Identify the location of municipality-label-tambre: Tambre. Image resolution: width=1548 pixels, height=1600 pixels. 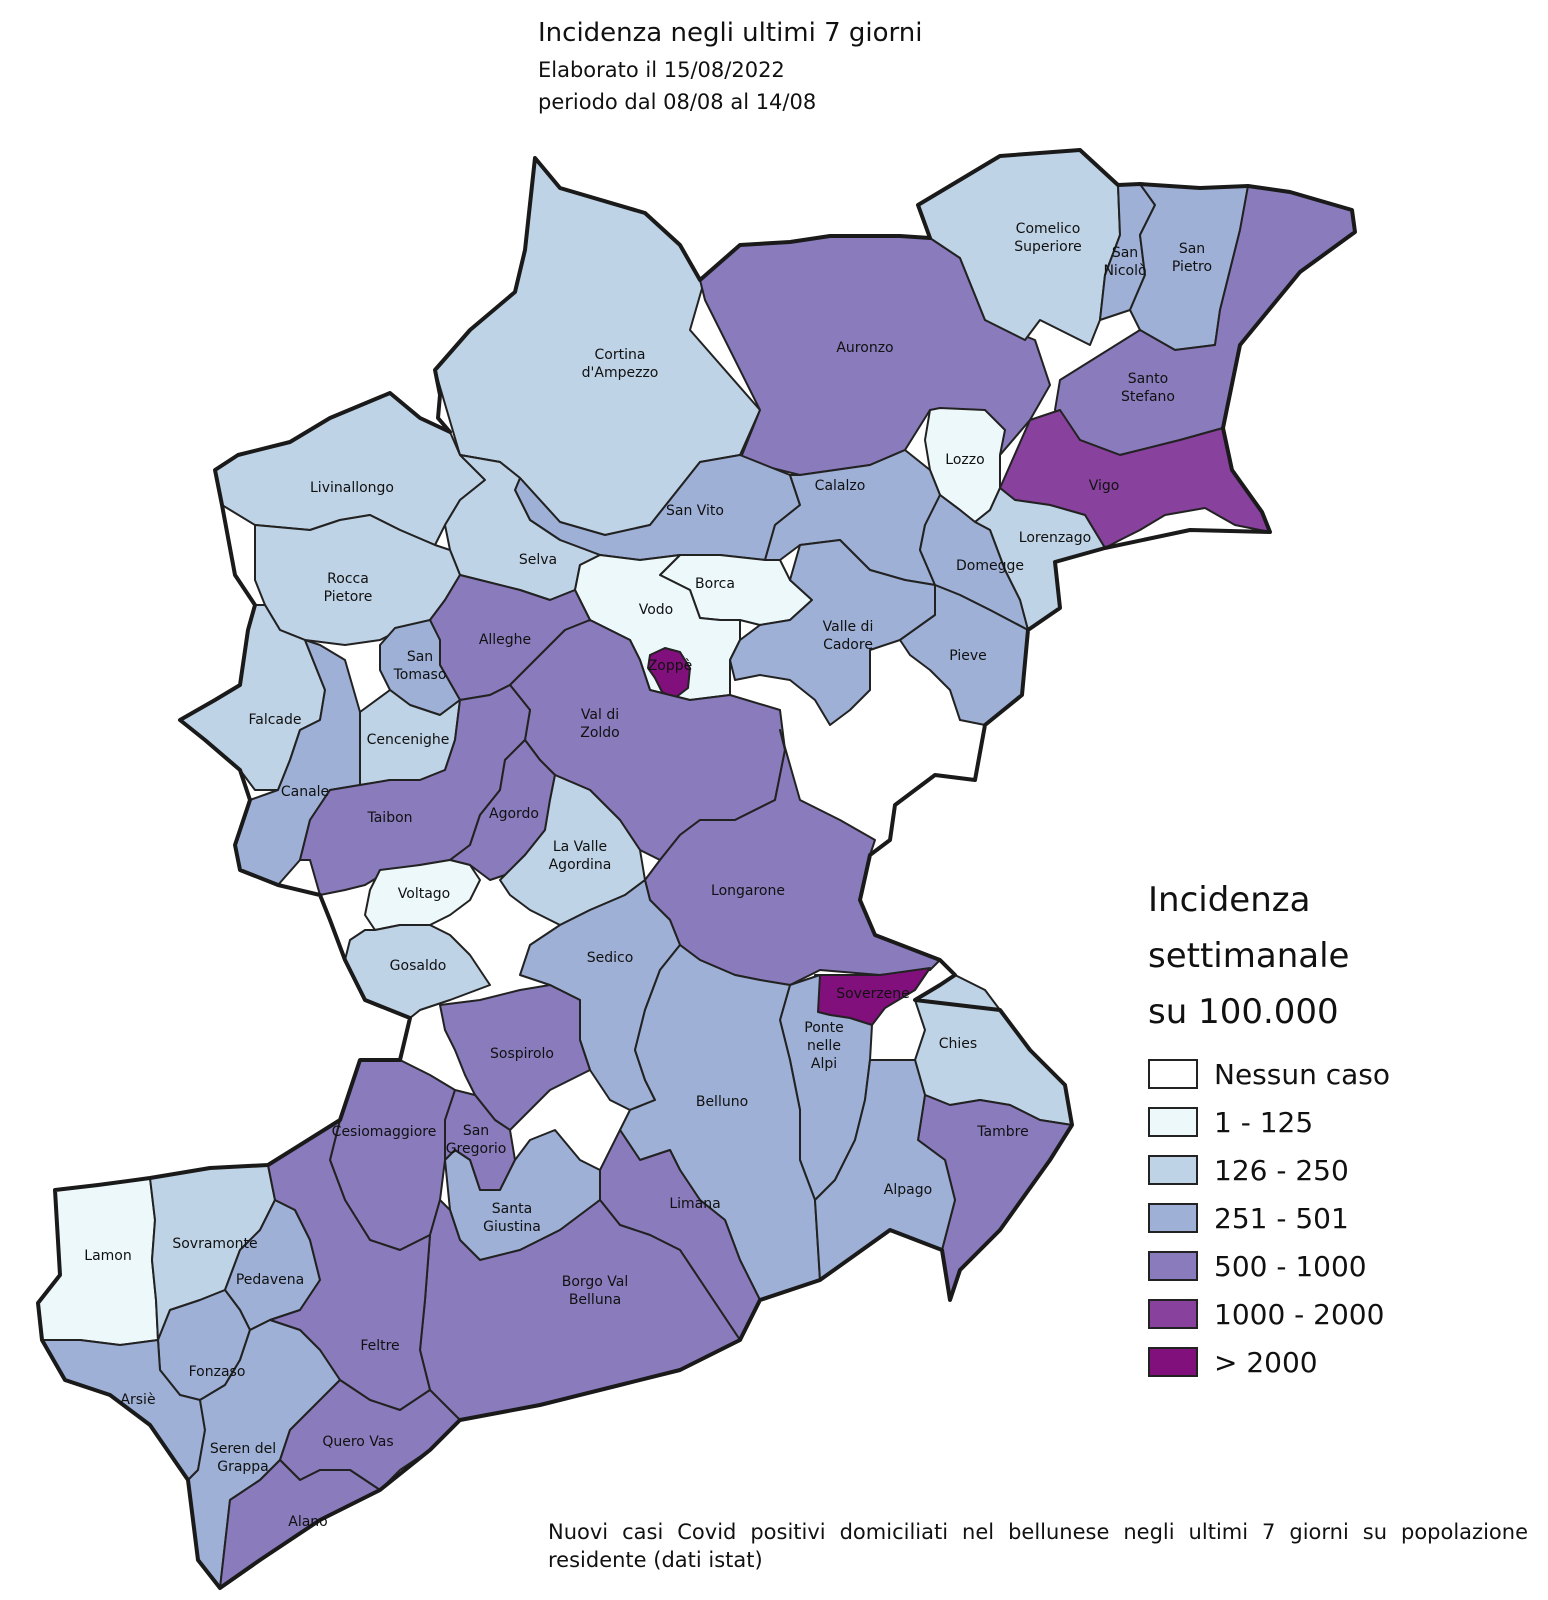
(1002, 1132).